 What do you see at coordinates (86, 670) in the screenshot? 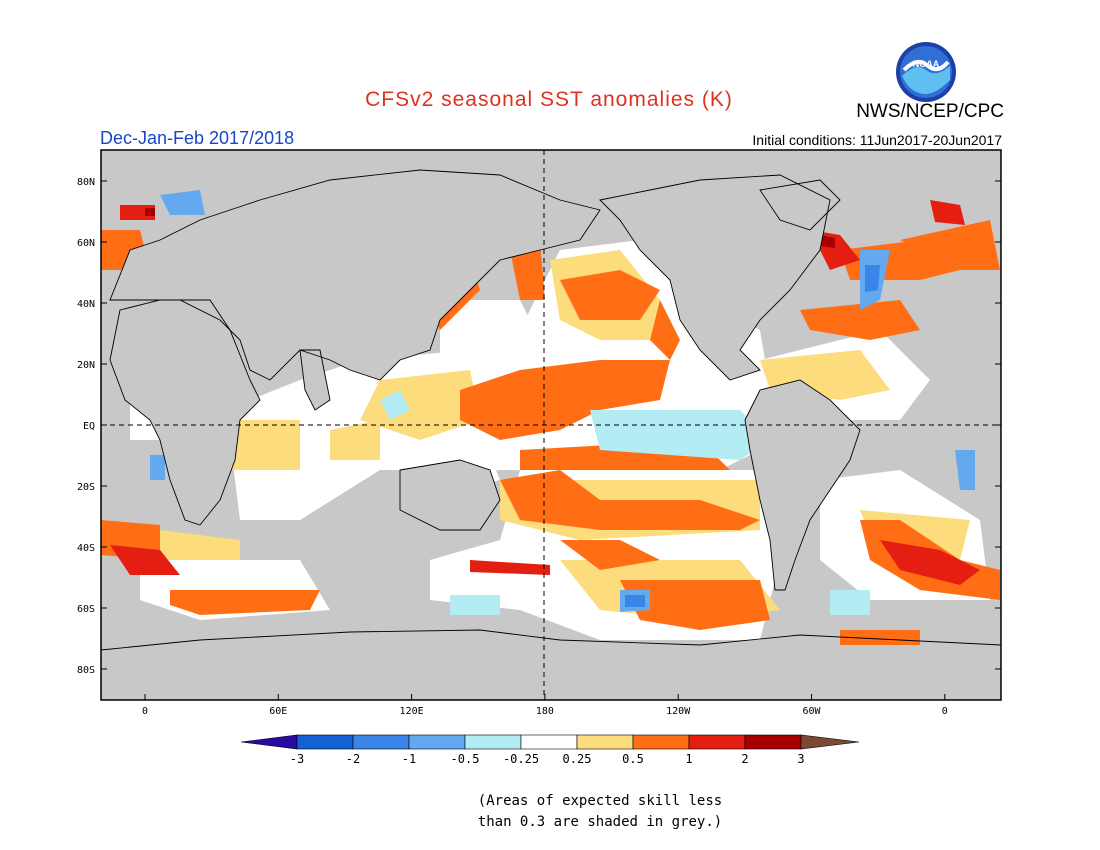
I see `lat-label-8: 80S` at bounding box center [86, 670].